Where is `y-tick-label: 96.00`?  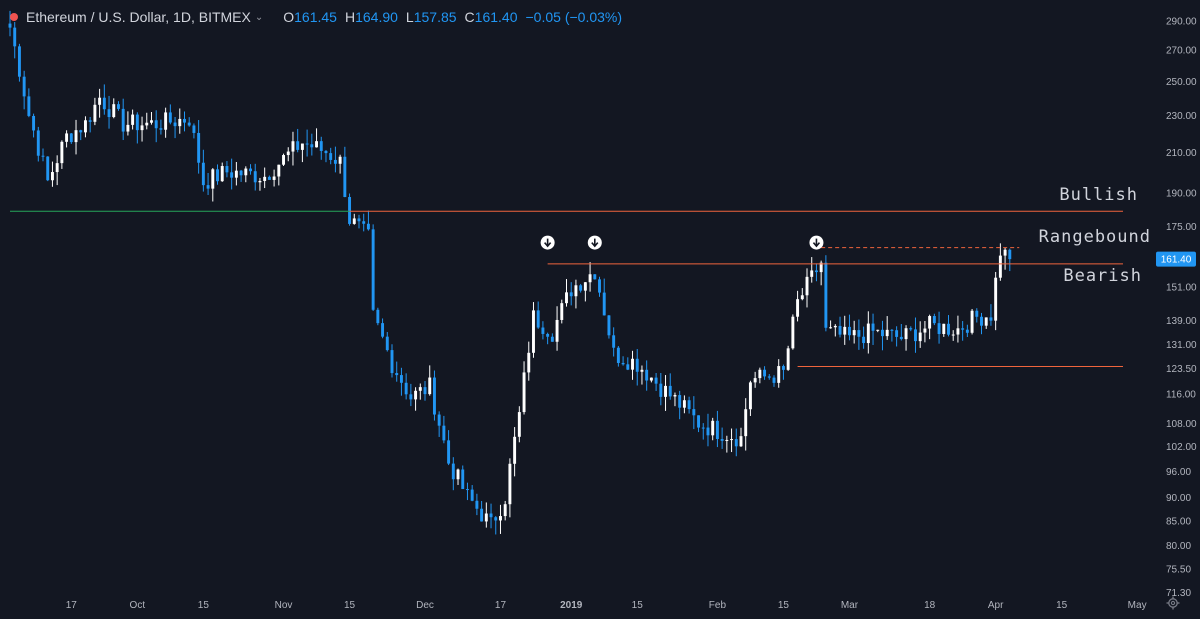 y-tick-label: 96.00 is located at coordinates (1178, 472).